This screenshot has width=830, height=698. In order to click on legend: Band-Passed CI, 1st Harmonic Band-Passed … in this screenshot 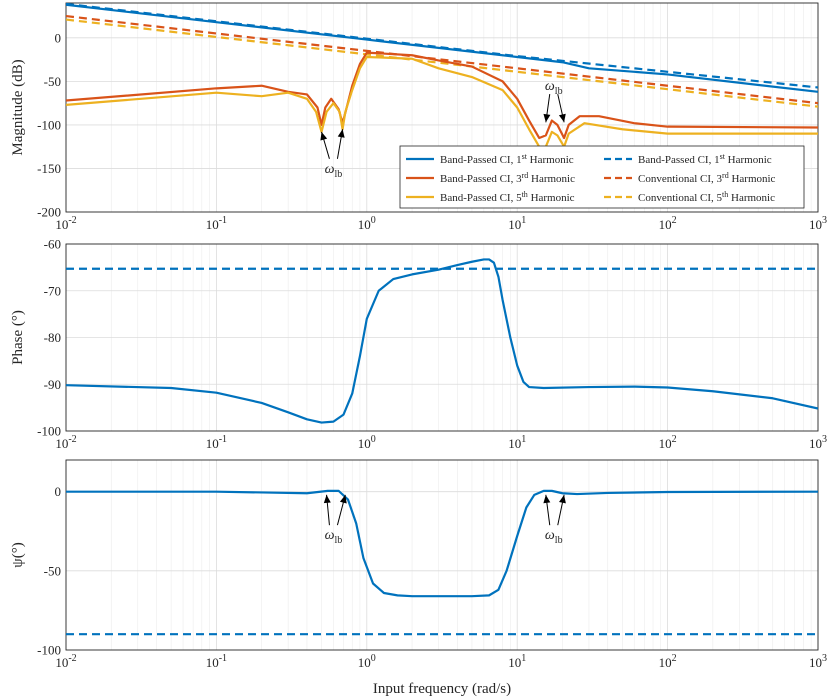, I will do `click(602, 177)`.